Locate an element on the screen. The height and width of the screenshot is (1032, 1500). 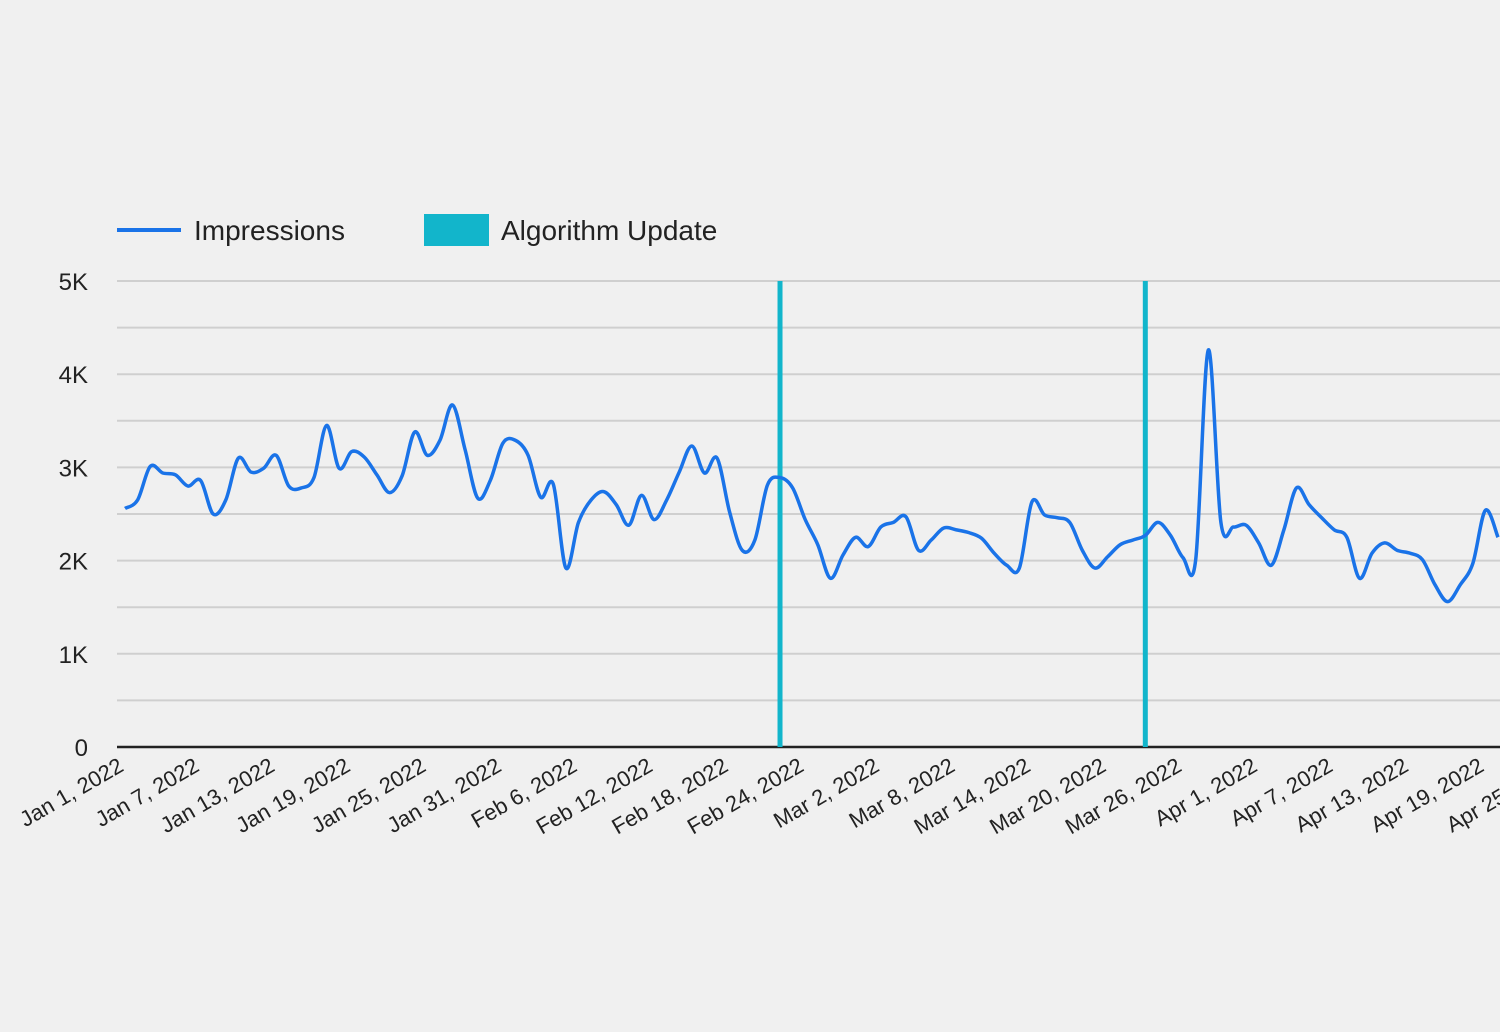
legend-swatch is located at coordinates (456, 230).